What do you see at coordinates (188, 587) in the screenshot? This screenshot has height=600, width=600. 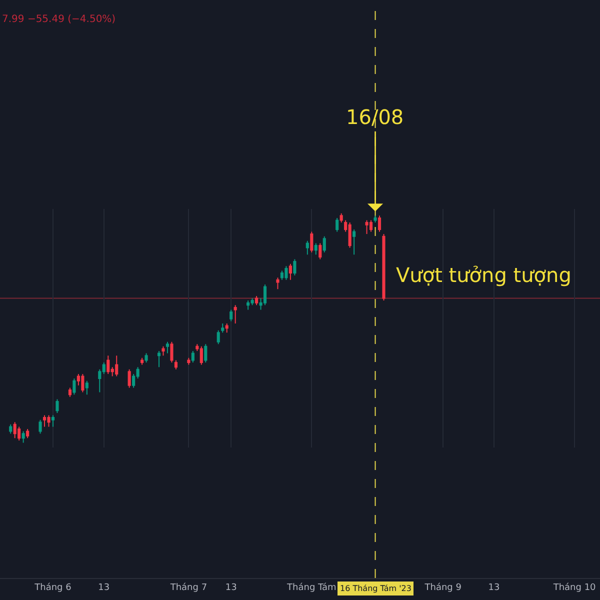 I see `x-tick-label: Tháng 7` at bounding box center [188, 587].